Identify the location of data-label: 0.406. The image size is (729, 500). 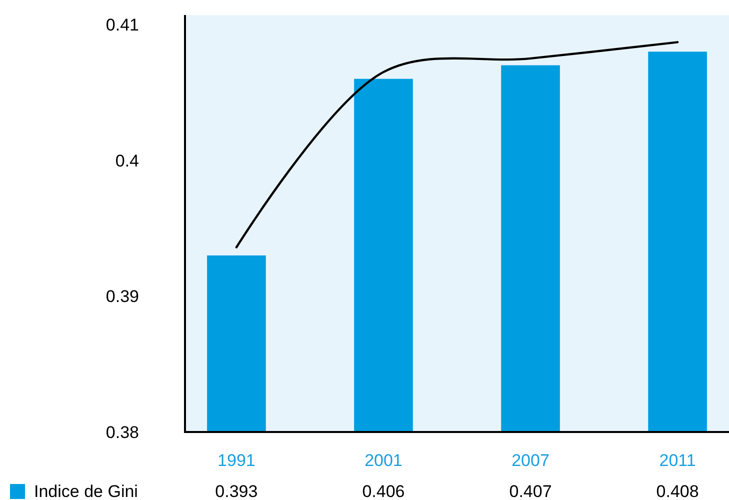
(383, 491).